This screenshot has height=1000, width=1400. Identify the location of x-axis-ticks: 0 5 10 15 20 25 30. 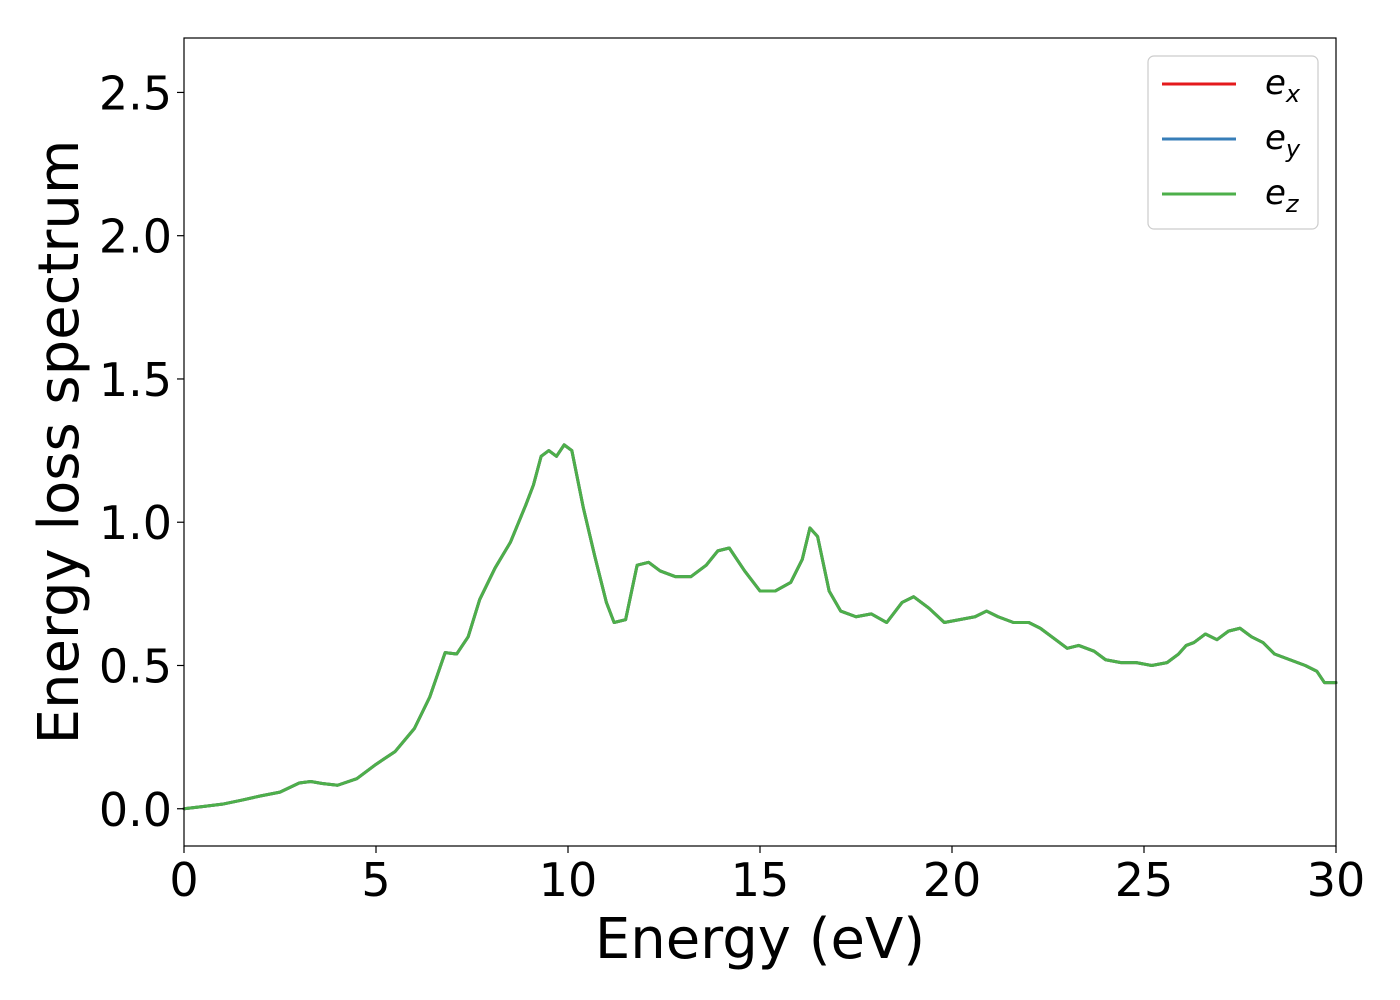
(767, 876).